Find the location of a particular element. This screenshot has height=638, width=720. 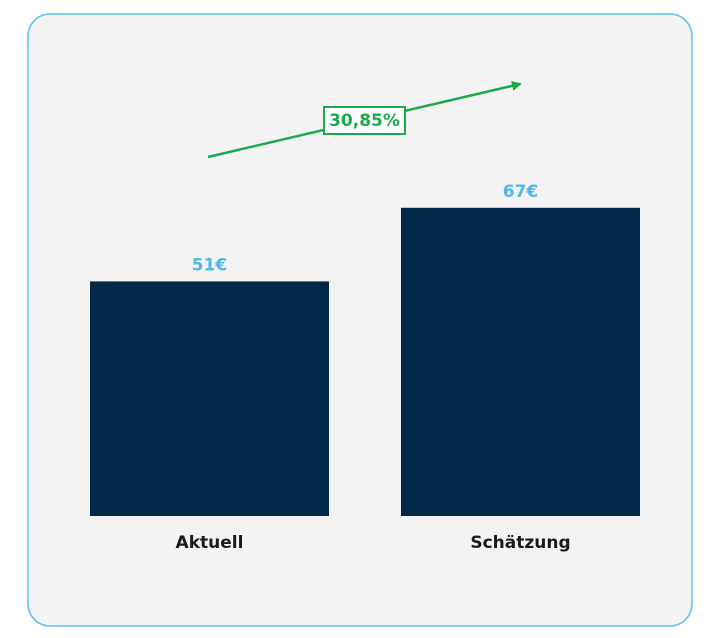

value-label: 67€ is located at coordinates (521, 192).